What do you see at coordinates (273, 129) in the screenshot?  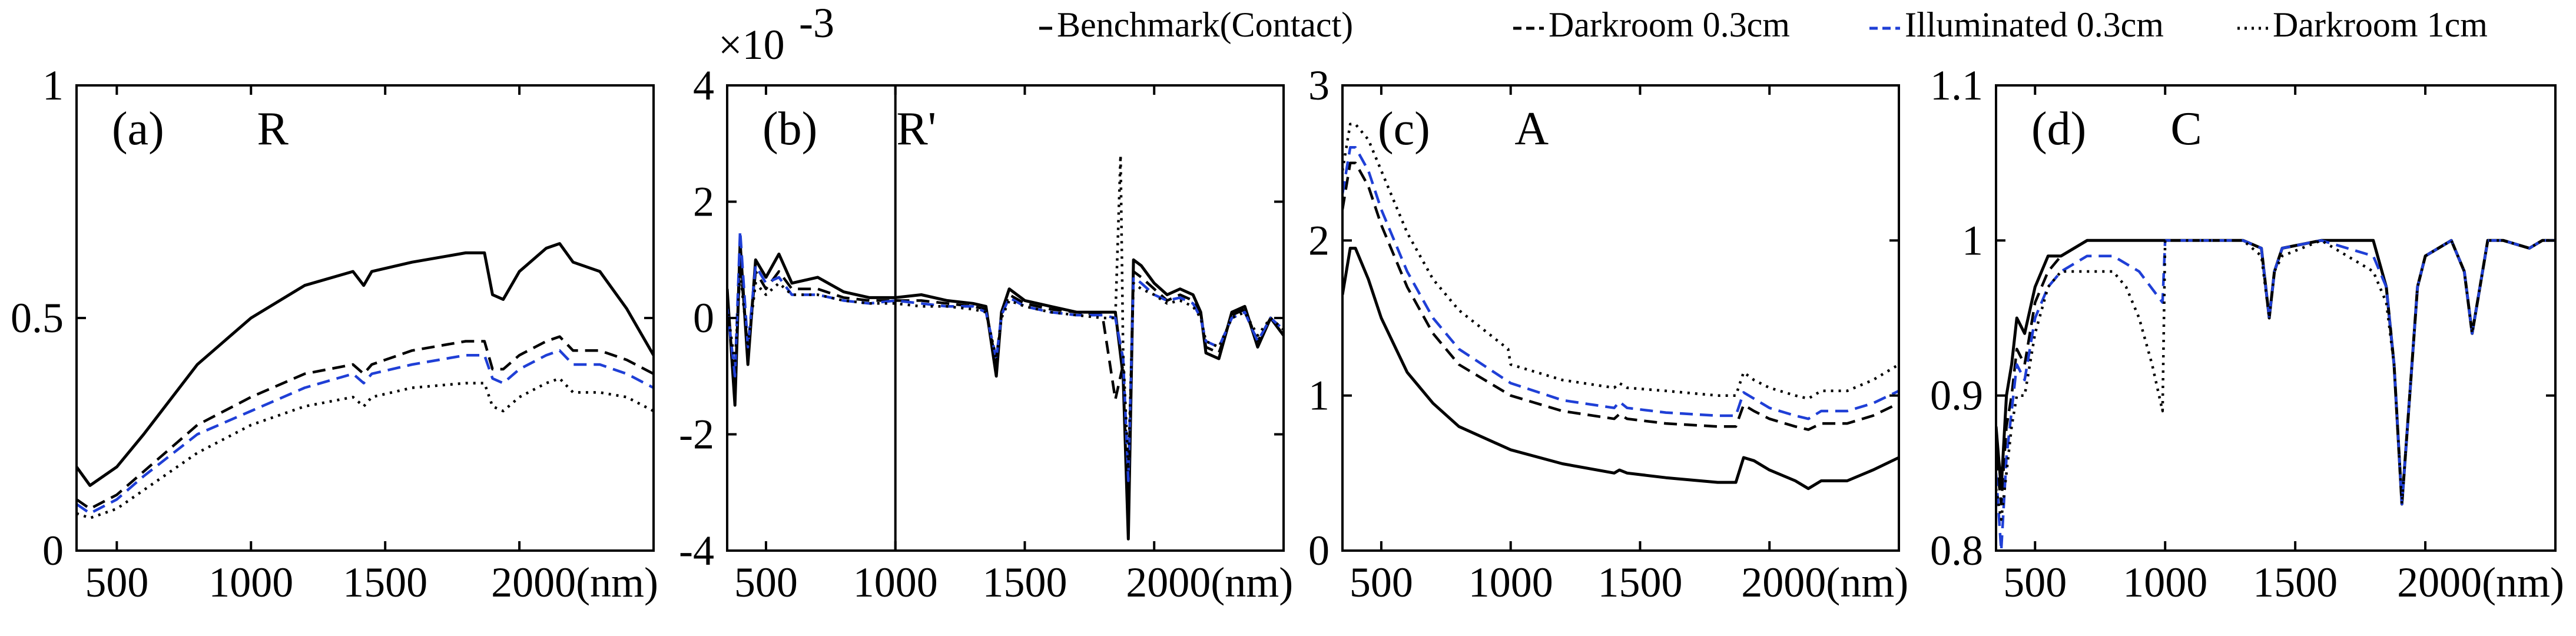 I see `panel-title: R` at bounding box center [273, 129].